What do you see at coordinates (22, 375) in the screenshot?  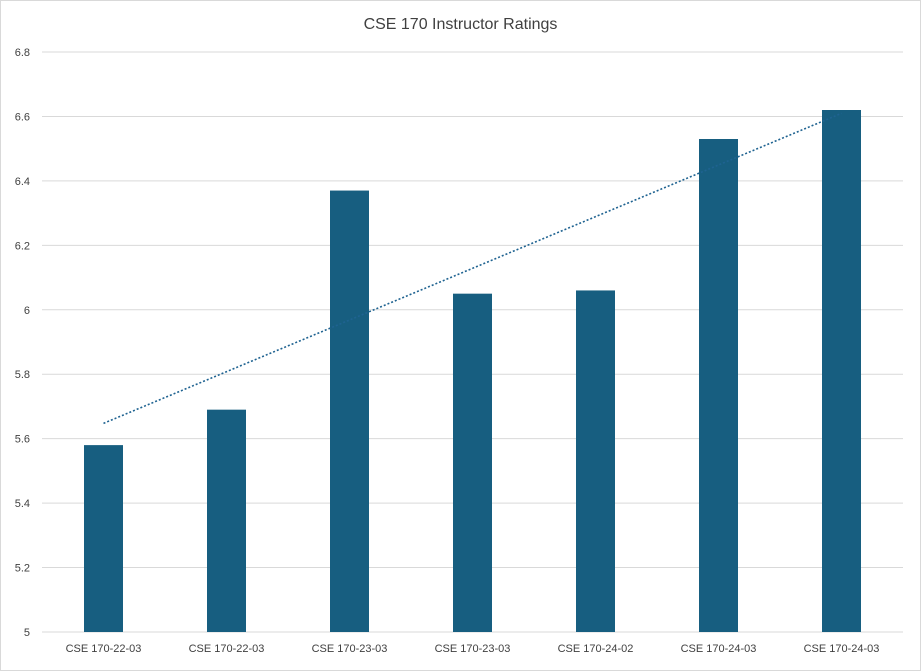 I see `y-tick-label: 5.8` at bounding box center [22, 375].